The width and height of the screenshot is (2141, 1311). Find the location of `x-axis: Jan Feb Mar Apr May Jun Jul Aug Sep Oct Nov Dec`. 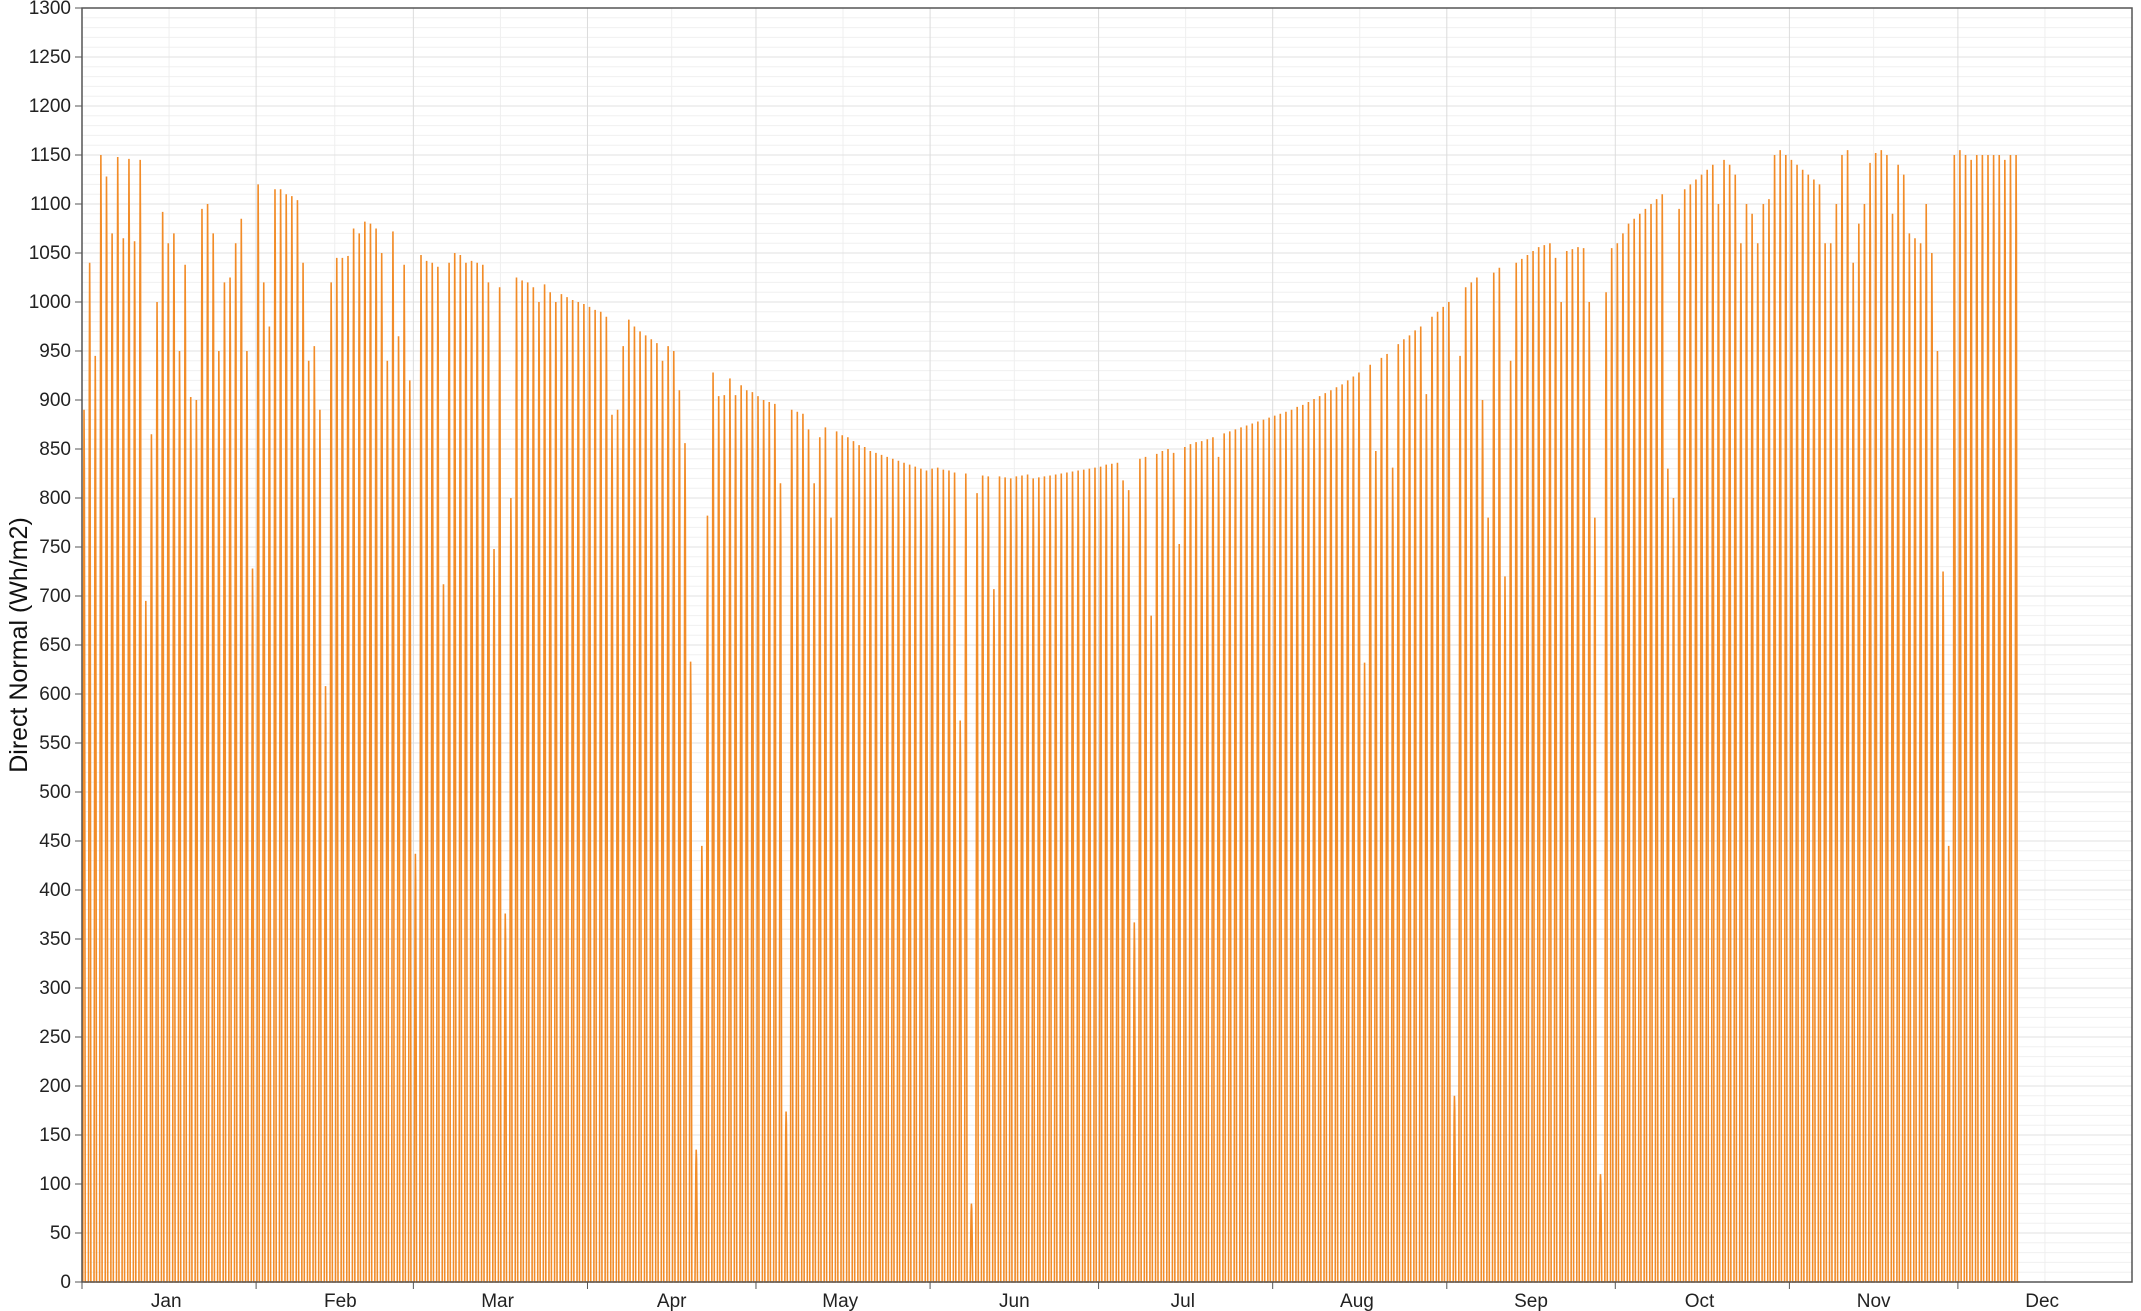

x-axis: Jan Feb Mar Apr May Jun Jul Aug Sep Oct Nov Dec is located at coordinates (1070, 1296).